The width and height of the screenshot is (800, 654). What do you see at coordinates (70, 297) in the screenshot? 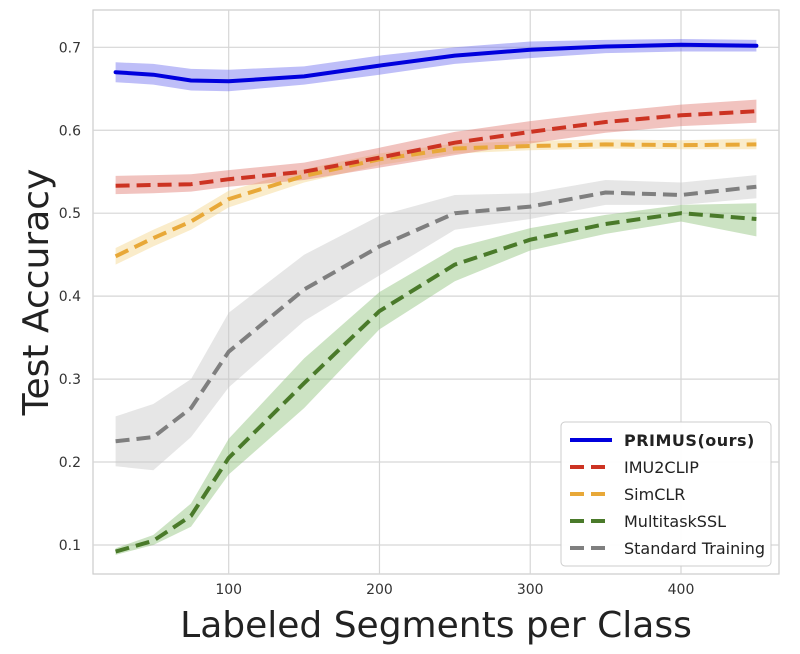
I see `y-tick-label: 0.4` at bounding box center [70, 297].